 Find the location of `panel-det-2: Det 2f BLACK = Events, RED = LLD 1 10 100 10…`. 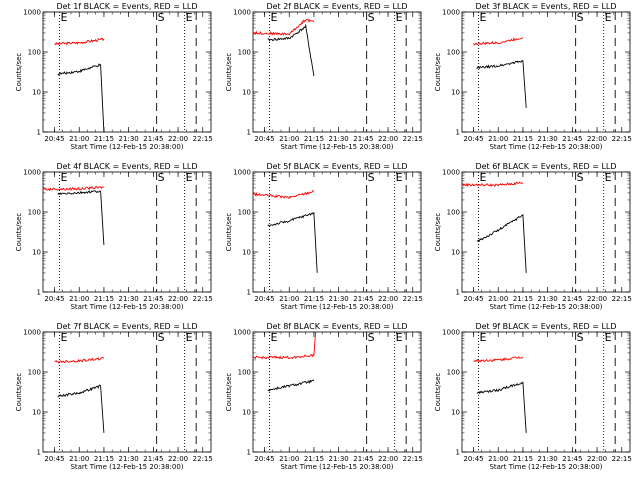

panel-det-2: Det 2f BLACK = Events, RED = LLD 1 10 100 10… is located at coordinates (324, 76).